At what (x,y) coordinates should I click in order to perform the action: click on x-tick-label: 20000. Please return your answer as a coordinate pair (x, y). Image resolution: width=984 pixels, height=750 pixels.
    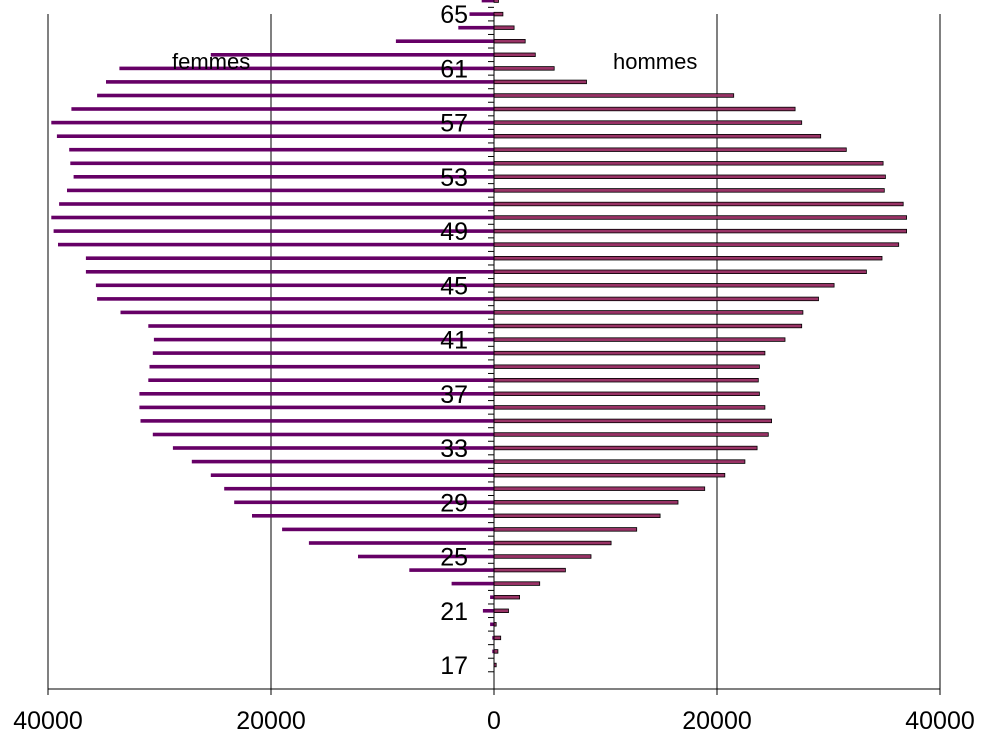
    Looking at the image, I should click on (271, 721).